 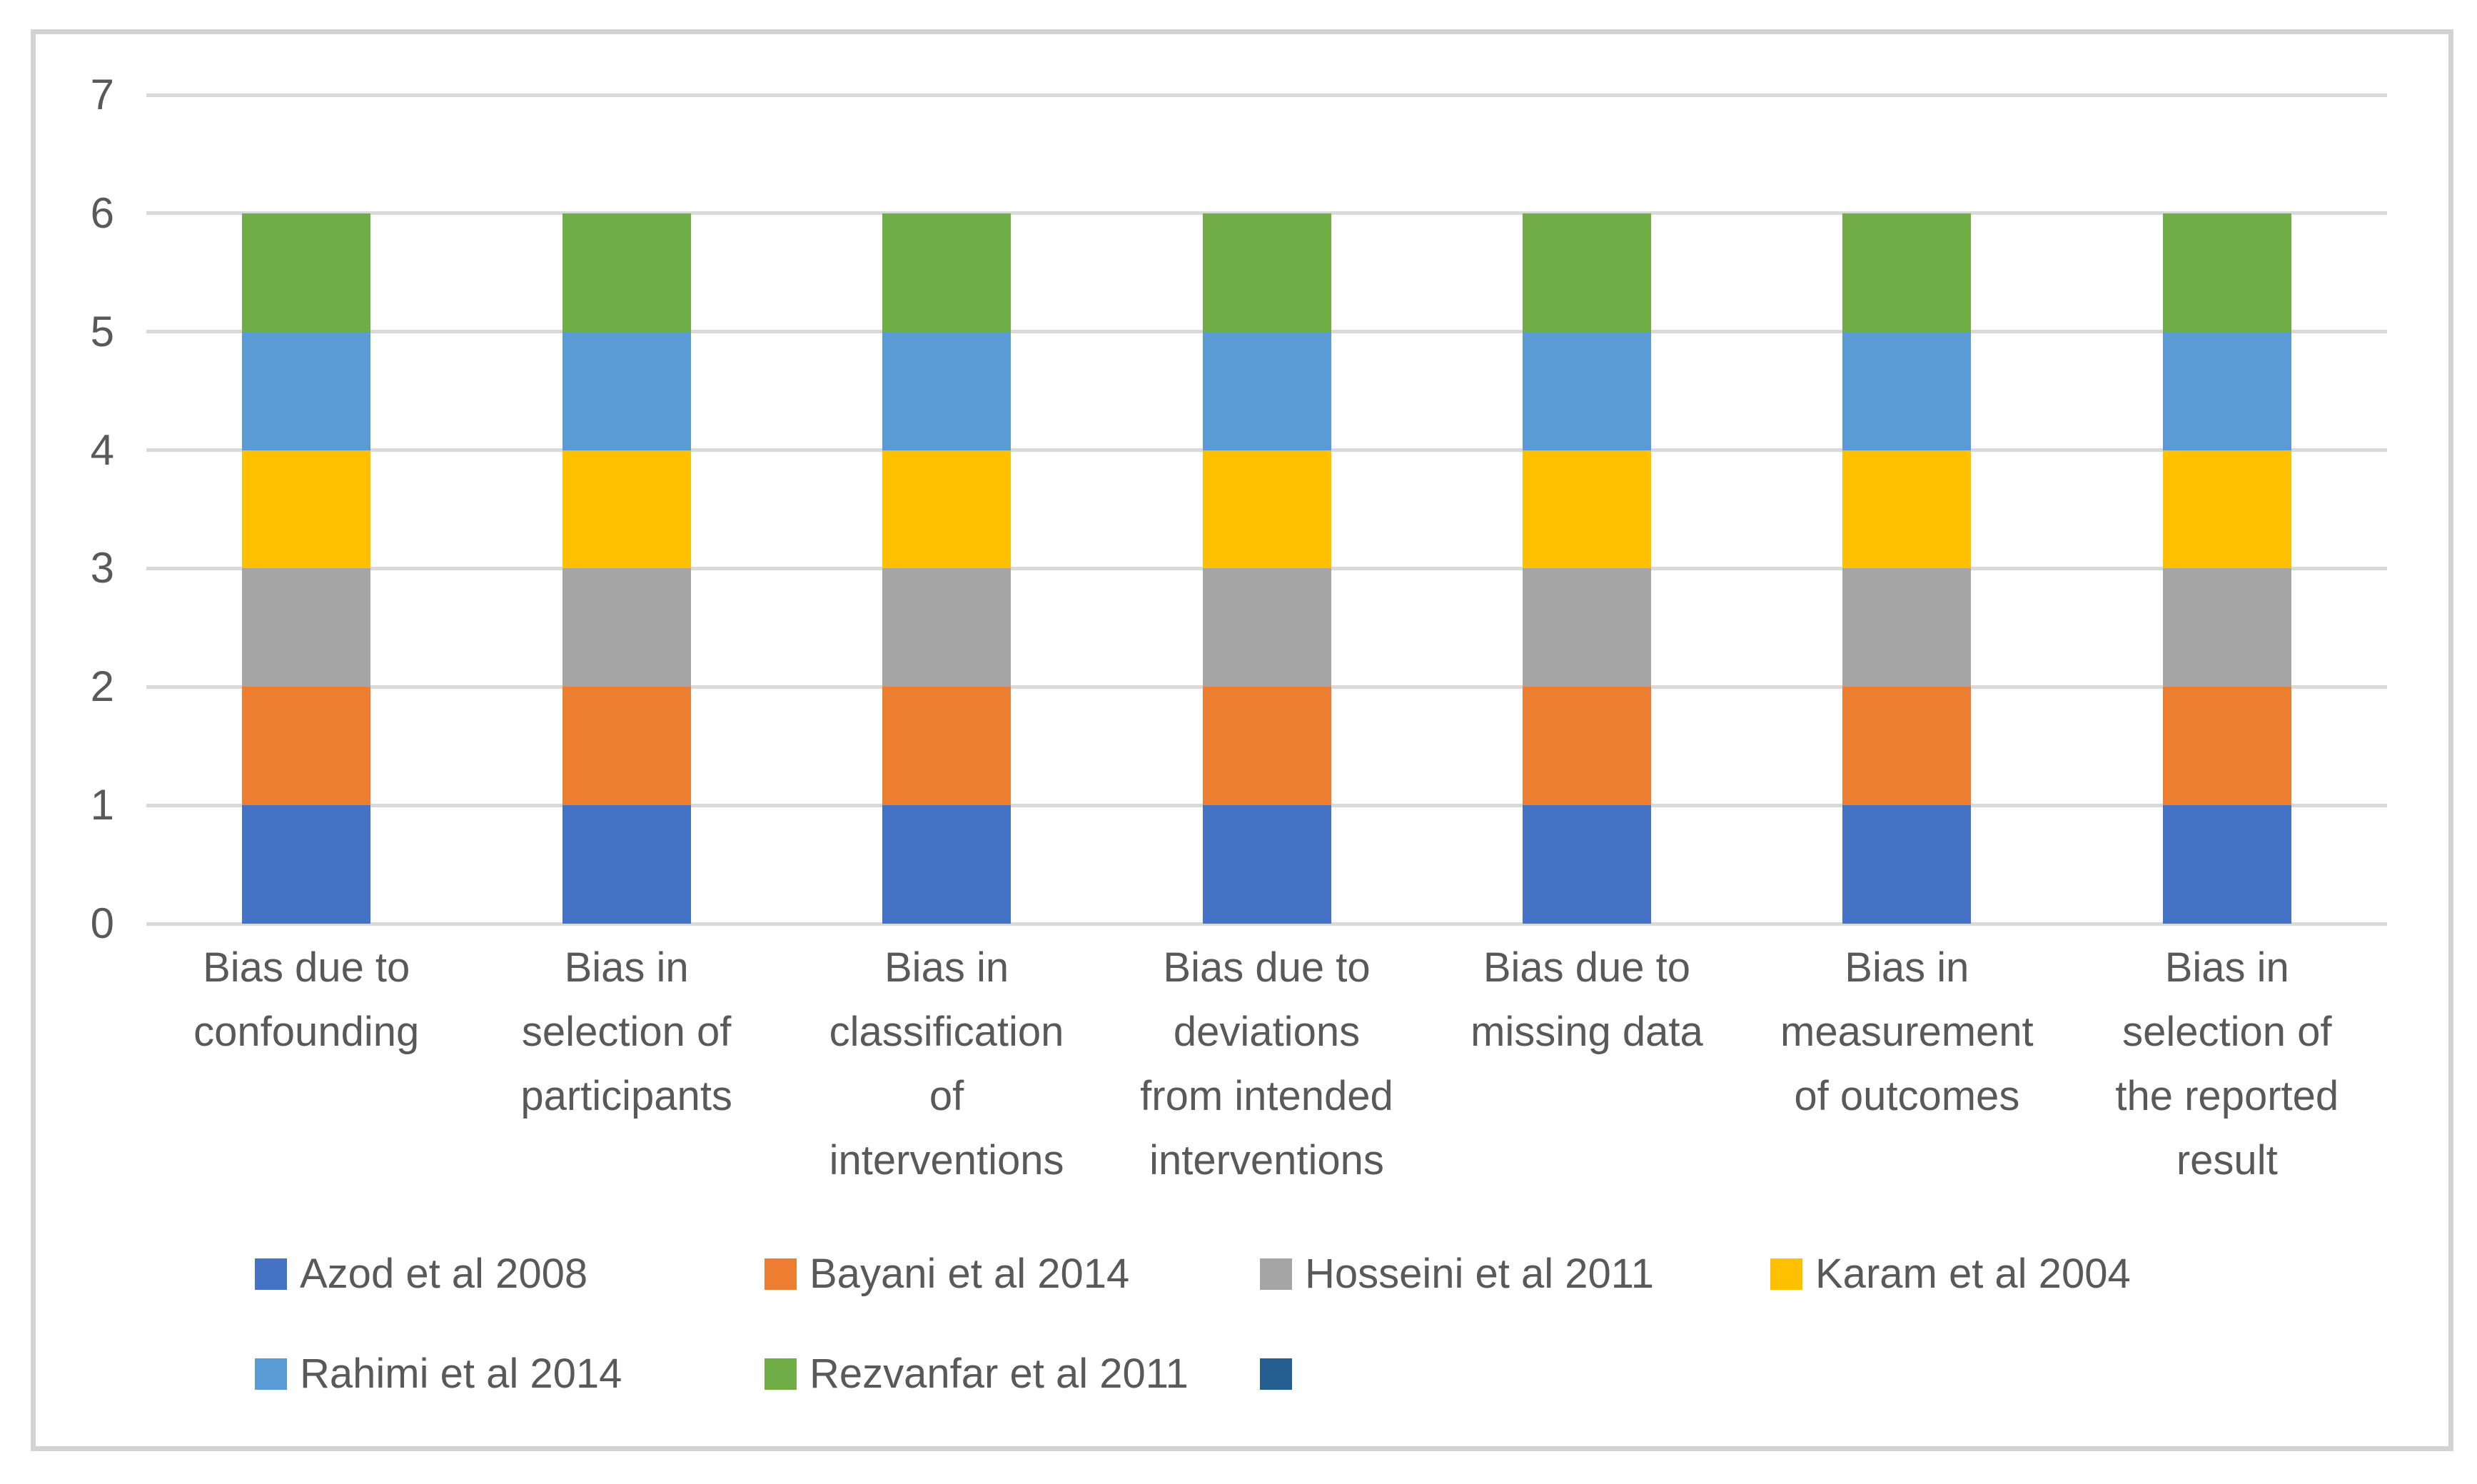 I want to click on legend-label: Azod et al 2008, so click(x=444, y=1274).